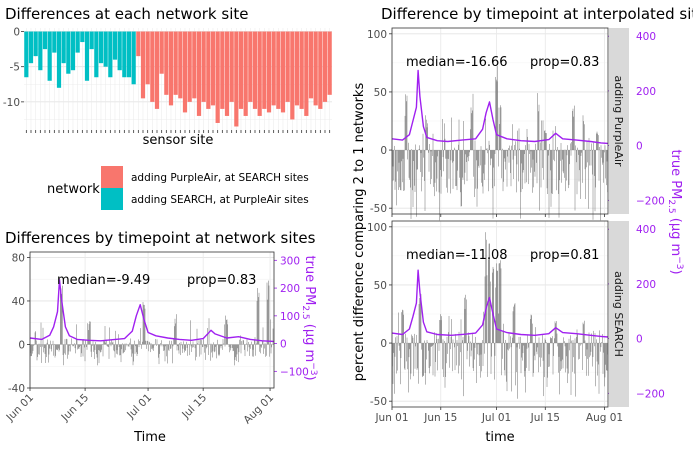 This screenshot has height=449, width=693. I want to click on panel-b1-pm-line, so click(500, 107).